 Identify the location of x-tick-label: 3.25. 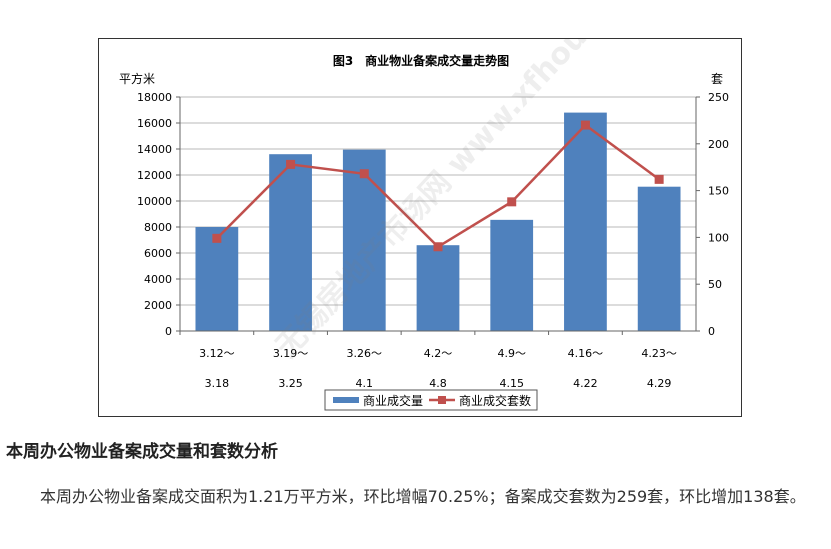
(290, 383).